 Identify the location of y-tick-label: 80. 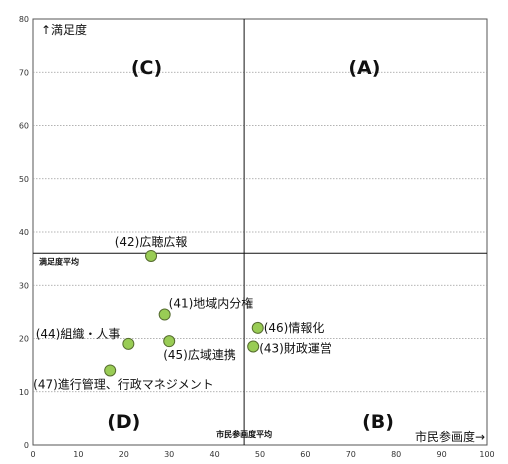
(24, 19).